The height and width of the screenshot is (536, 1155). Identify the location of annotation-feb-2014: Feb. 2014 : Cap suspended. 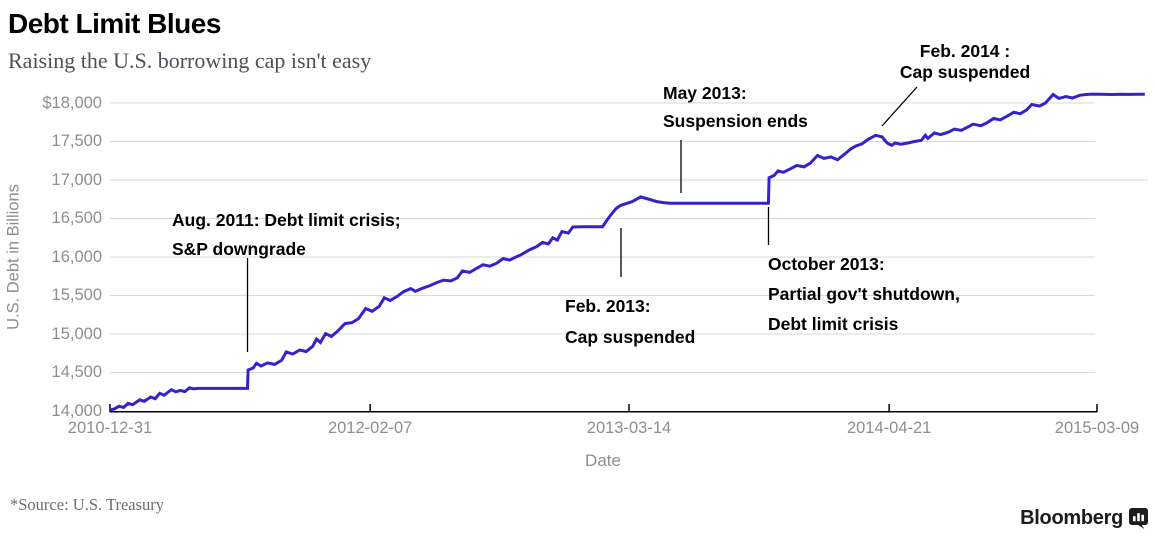
(965, 62).